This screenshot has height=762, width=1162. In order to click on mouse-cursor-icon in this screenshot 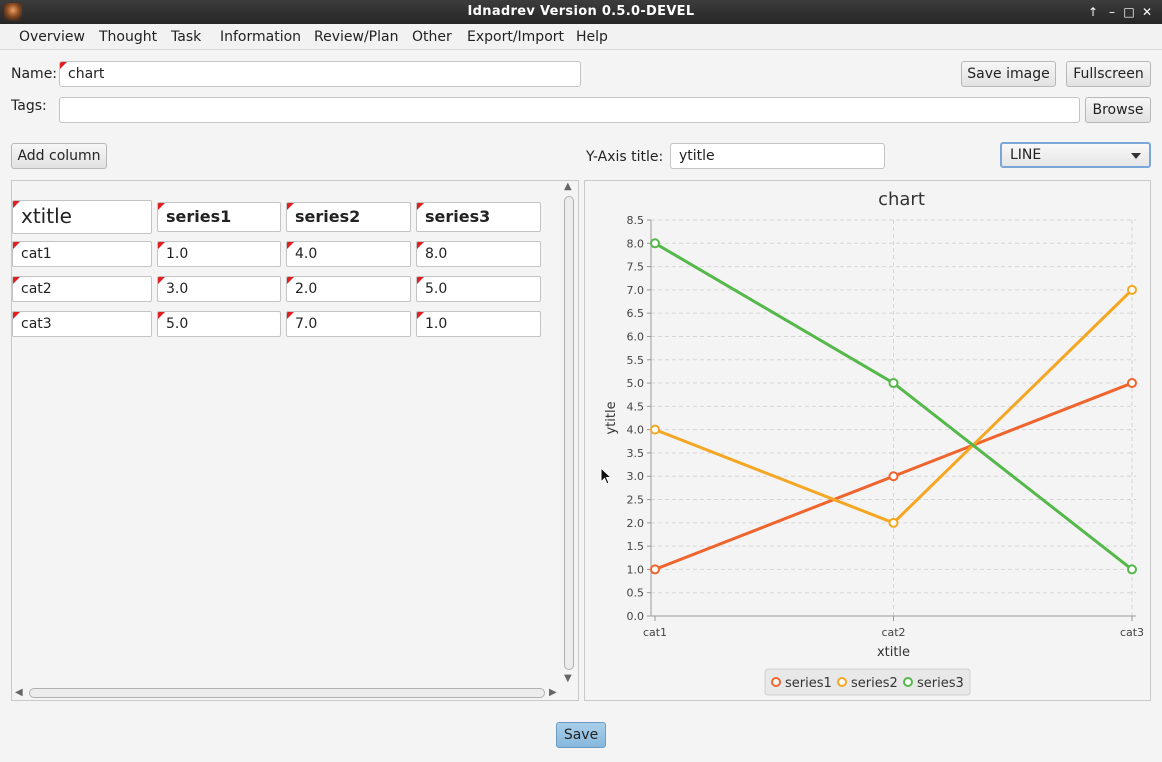, I will do `click(606, 476)`.